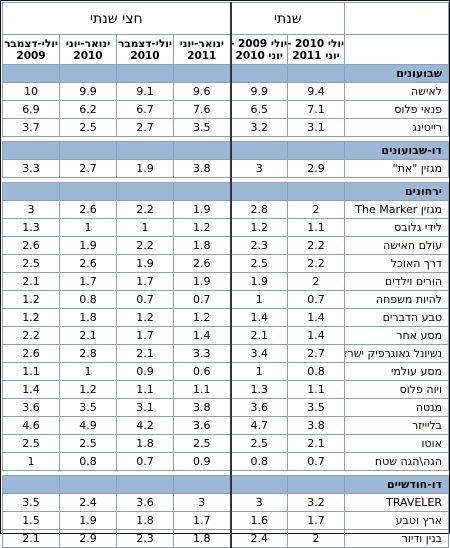 The width and height of the screenshot is (450, 548). What do you see at coordinates (88, 109) in the screenshot?
I see `rating-cell: 6.2` at bounding box center [88, 109].